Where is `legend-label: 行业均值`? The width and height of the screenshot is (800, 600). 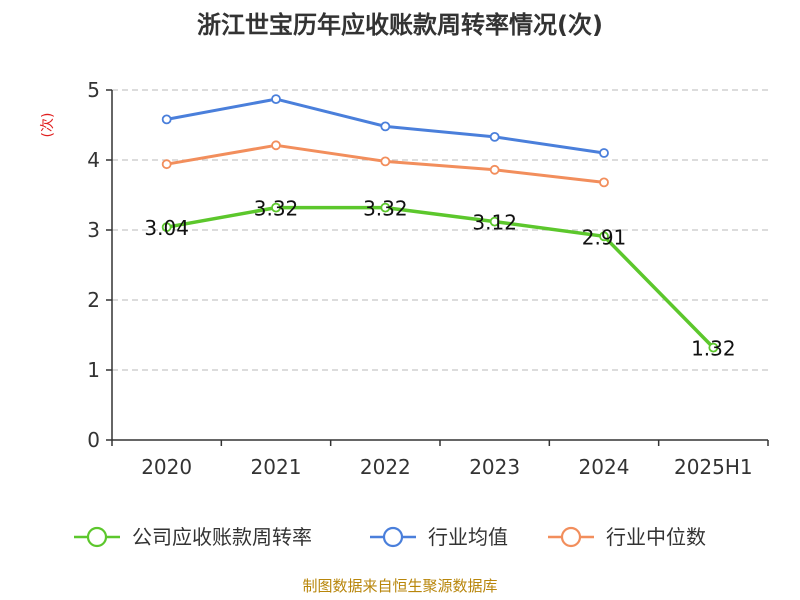 legend-label: 行业均值 is located at coordinates (468, 537).